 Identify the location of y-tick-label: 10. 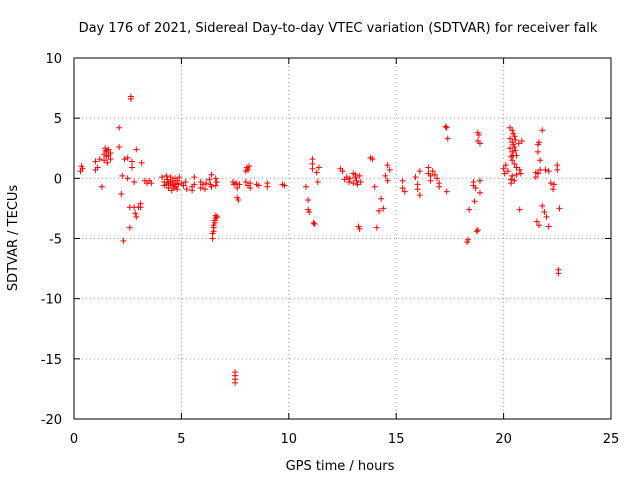
(53, 59).